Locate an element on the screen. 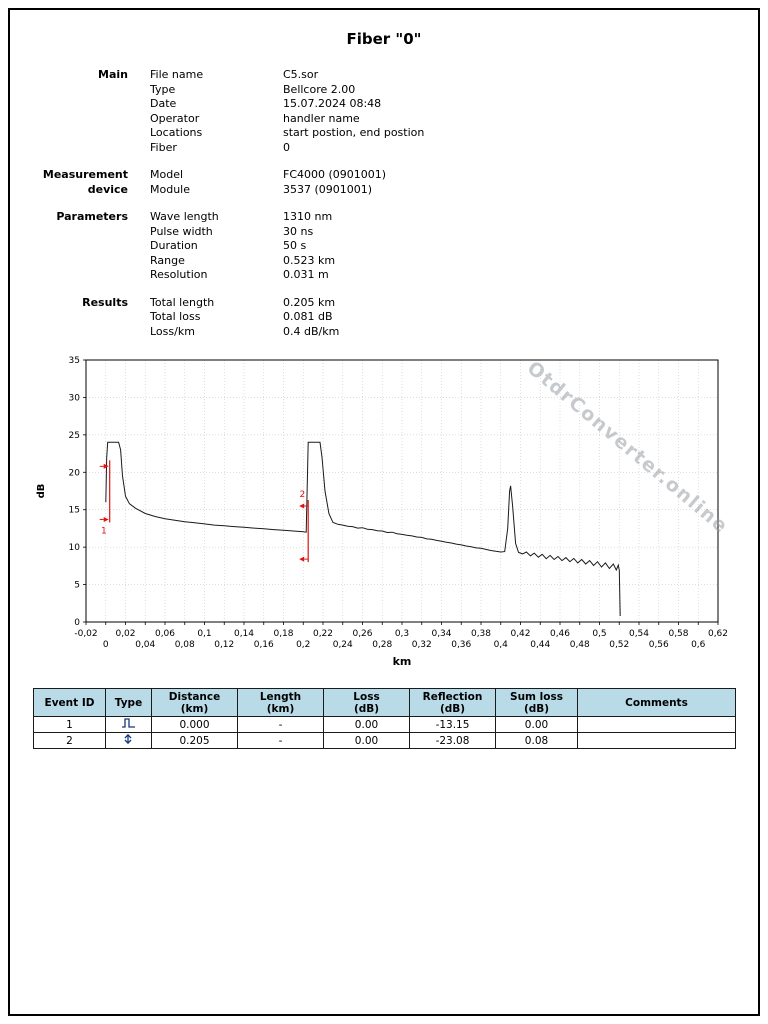 The image size is (768, 1024). x-axis-label: km is located at coordinates (402, 661).